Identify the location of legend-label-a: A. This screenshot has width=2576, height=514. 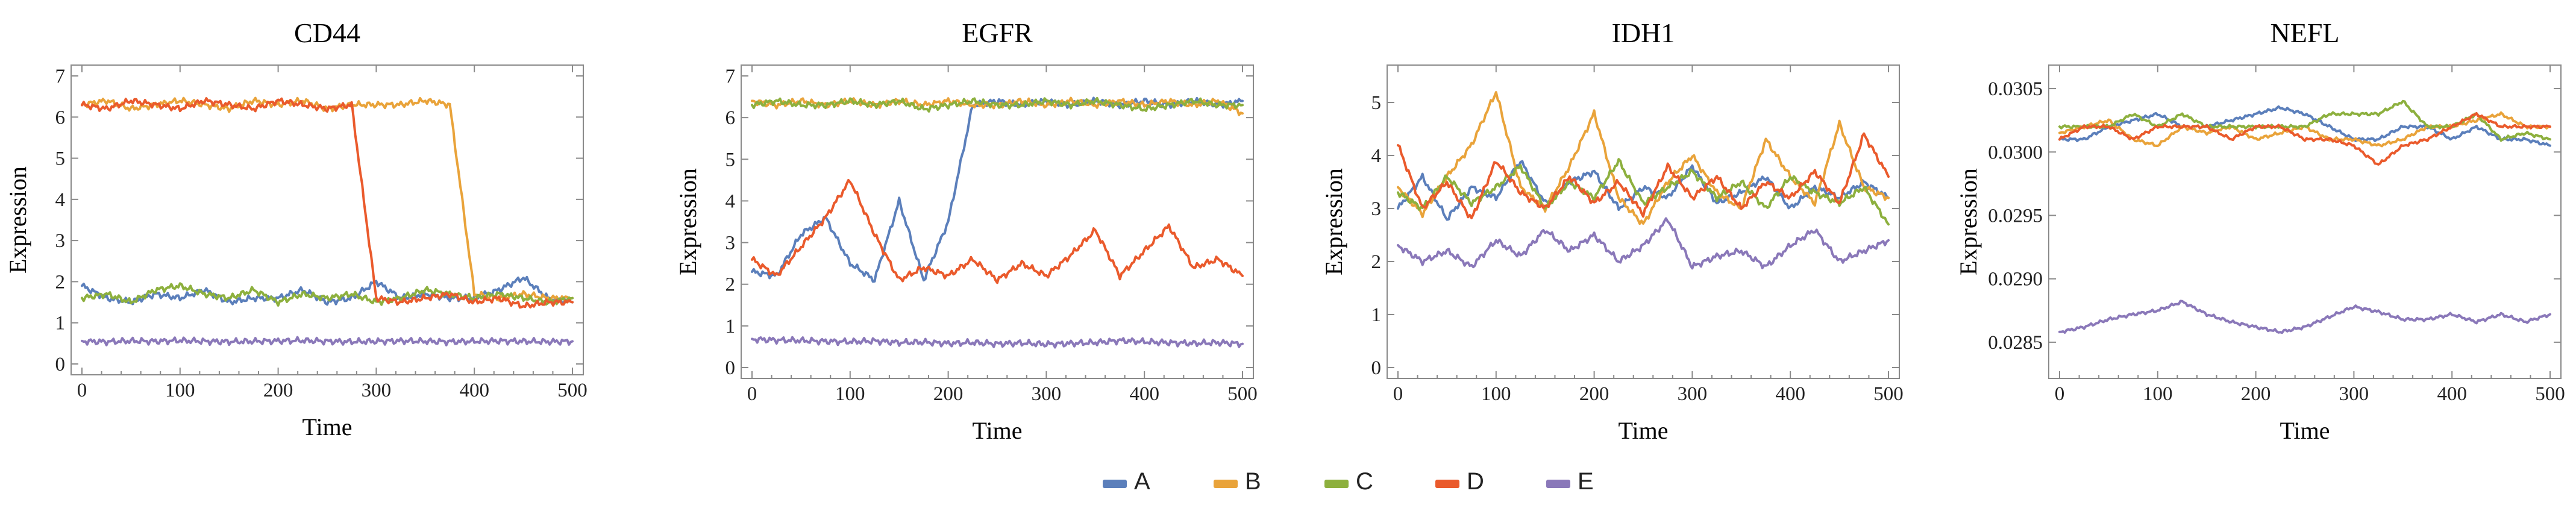
(1142, 481).